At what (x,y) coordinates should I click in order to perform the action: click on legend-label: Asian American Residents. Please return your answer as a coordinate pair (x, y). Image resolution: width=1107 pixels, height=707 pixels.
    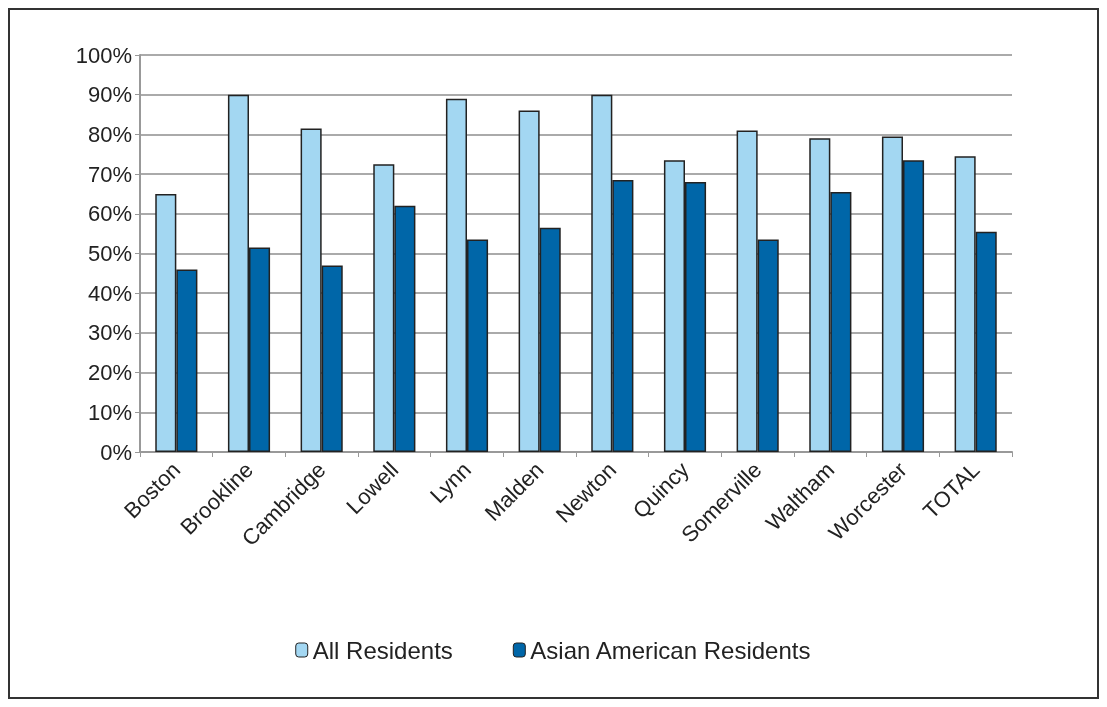
    Looking at the image, I should click on (670, 650).